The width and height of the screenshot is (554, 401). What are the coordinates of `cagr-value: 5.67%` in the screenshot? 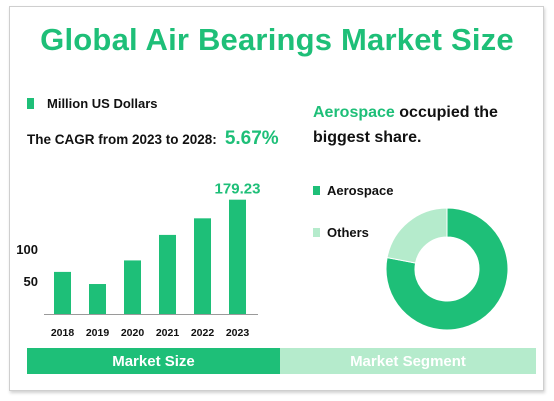 It's located at (251, 138).